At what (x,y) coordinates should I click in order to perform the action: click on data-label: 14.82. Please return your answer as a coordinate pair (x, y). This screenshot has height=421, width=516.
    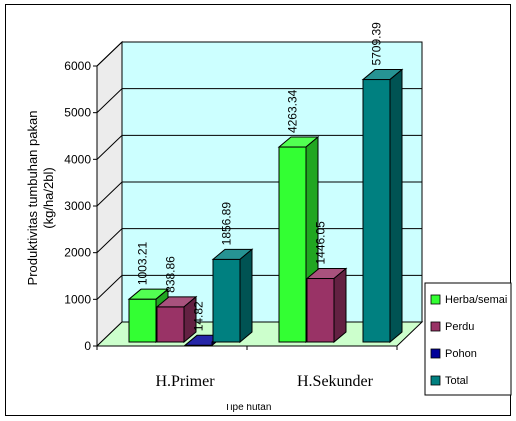
    Looking at the image, I should click on (199, 316).